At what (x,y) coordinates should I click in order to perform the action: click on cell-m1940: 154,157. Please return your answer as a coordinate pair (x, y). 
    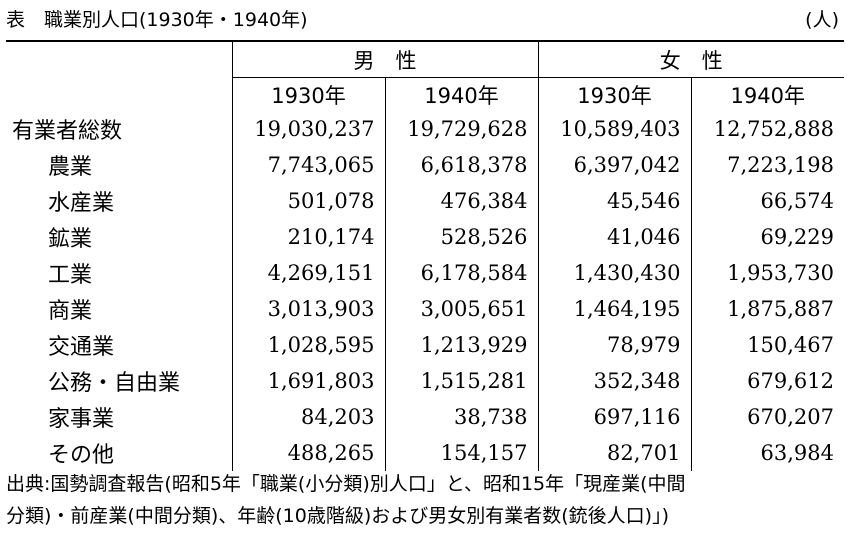
    Looking at the image, I should click on (461, 453).